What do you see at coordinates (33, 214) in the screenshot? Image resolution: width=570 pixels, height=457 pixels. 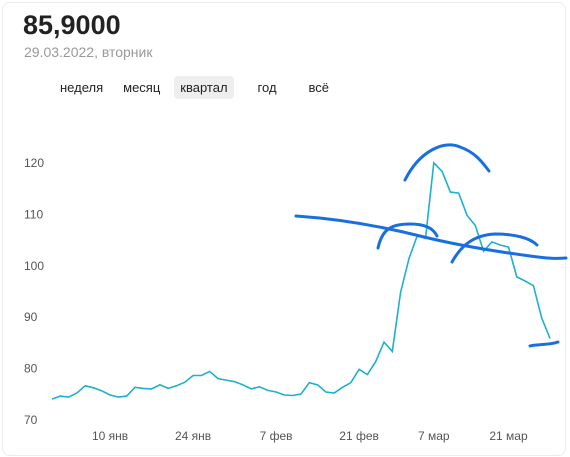 I see `y-tick-label: 110` at bounding box center [33, 214].